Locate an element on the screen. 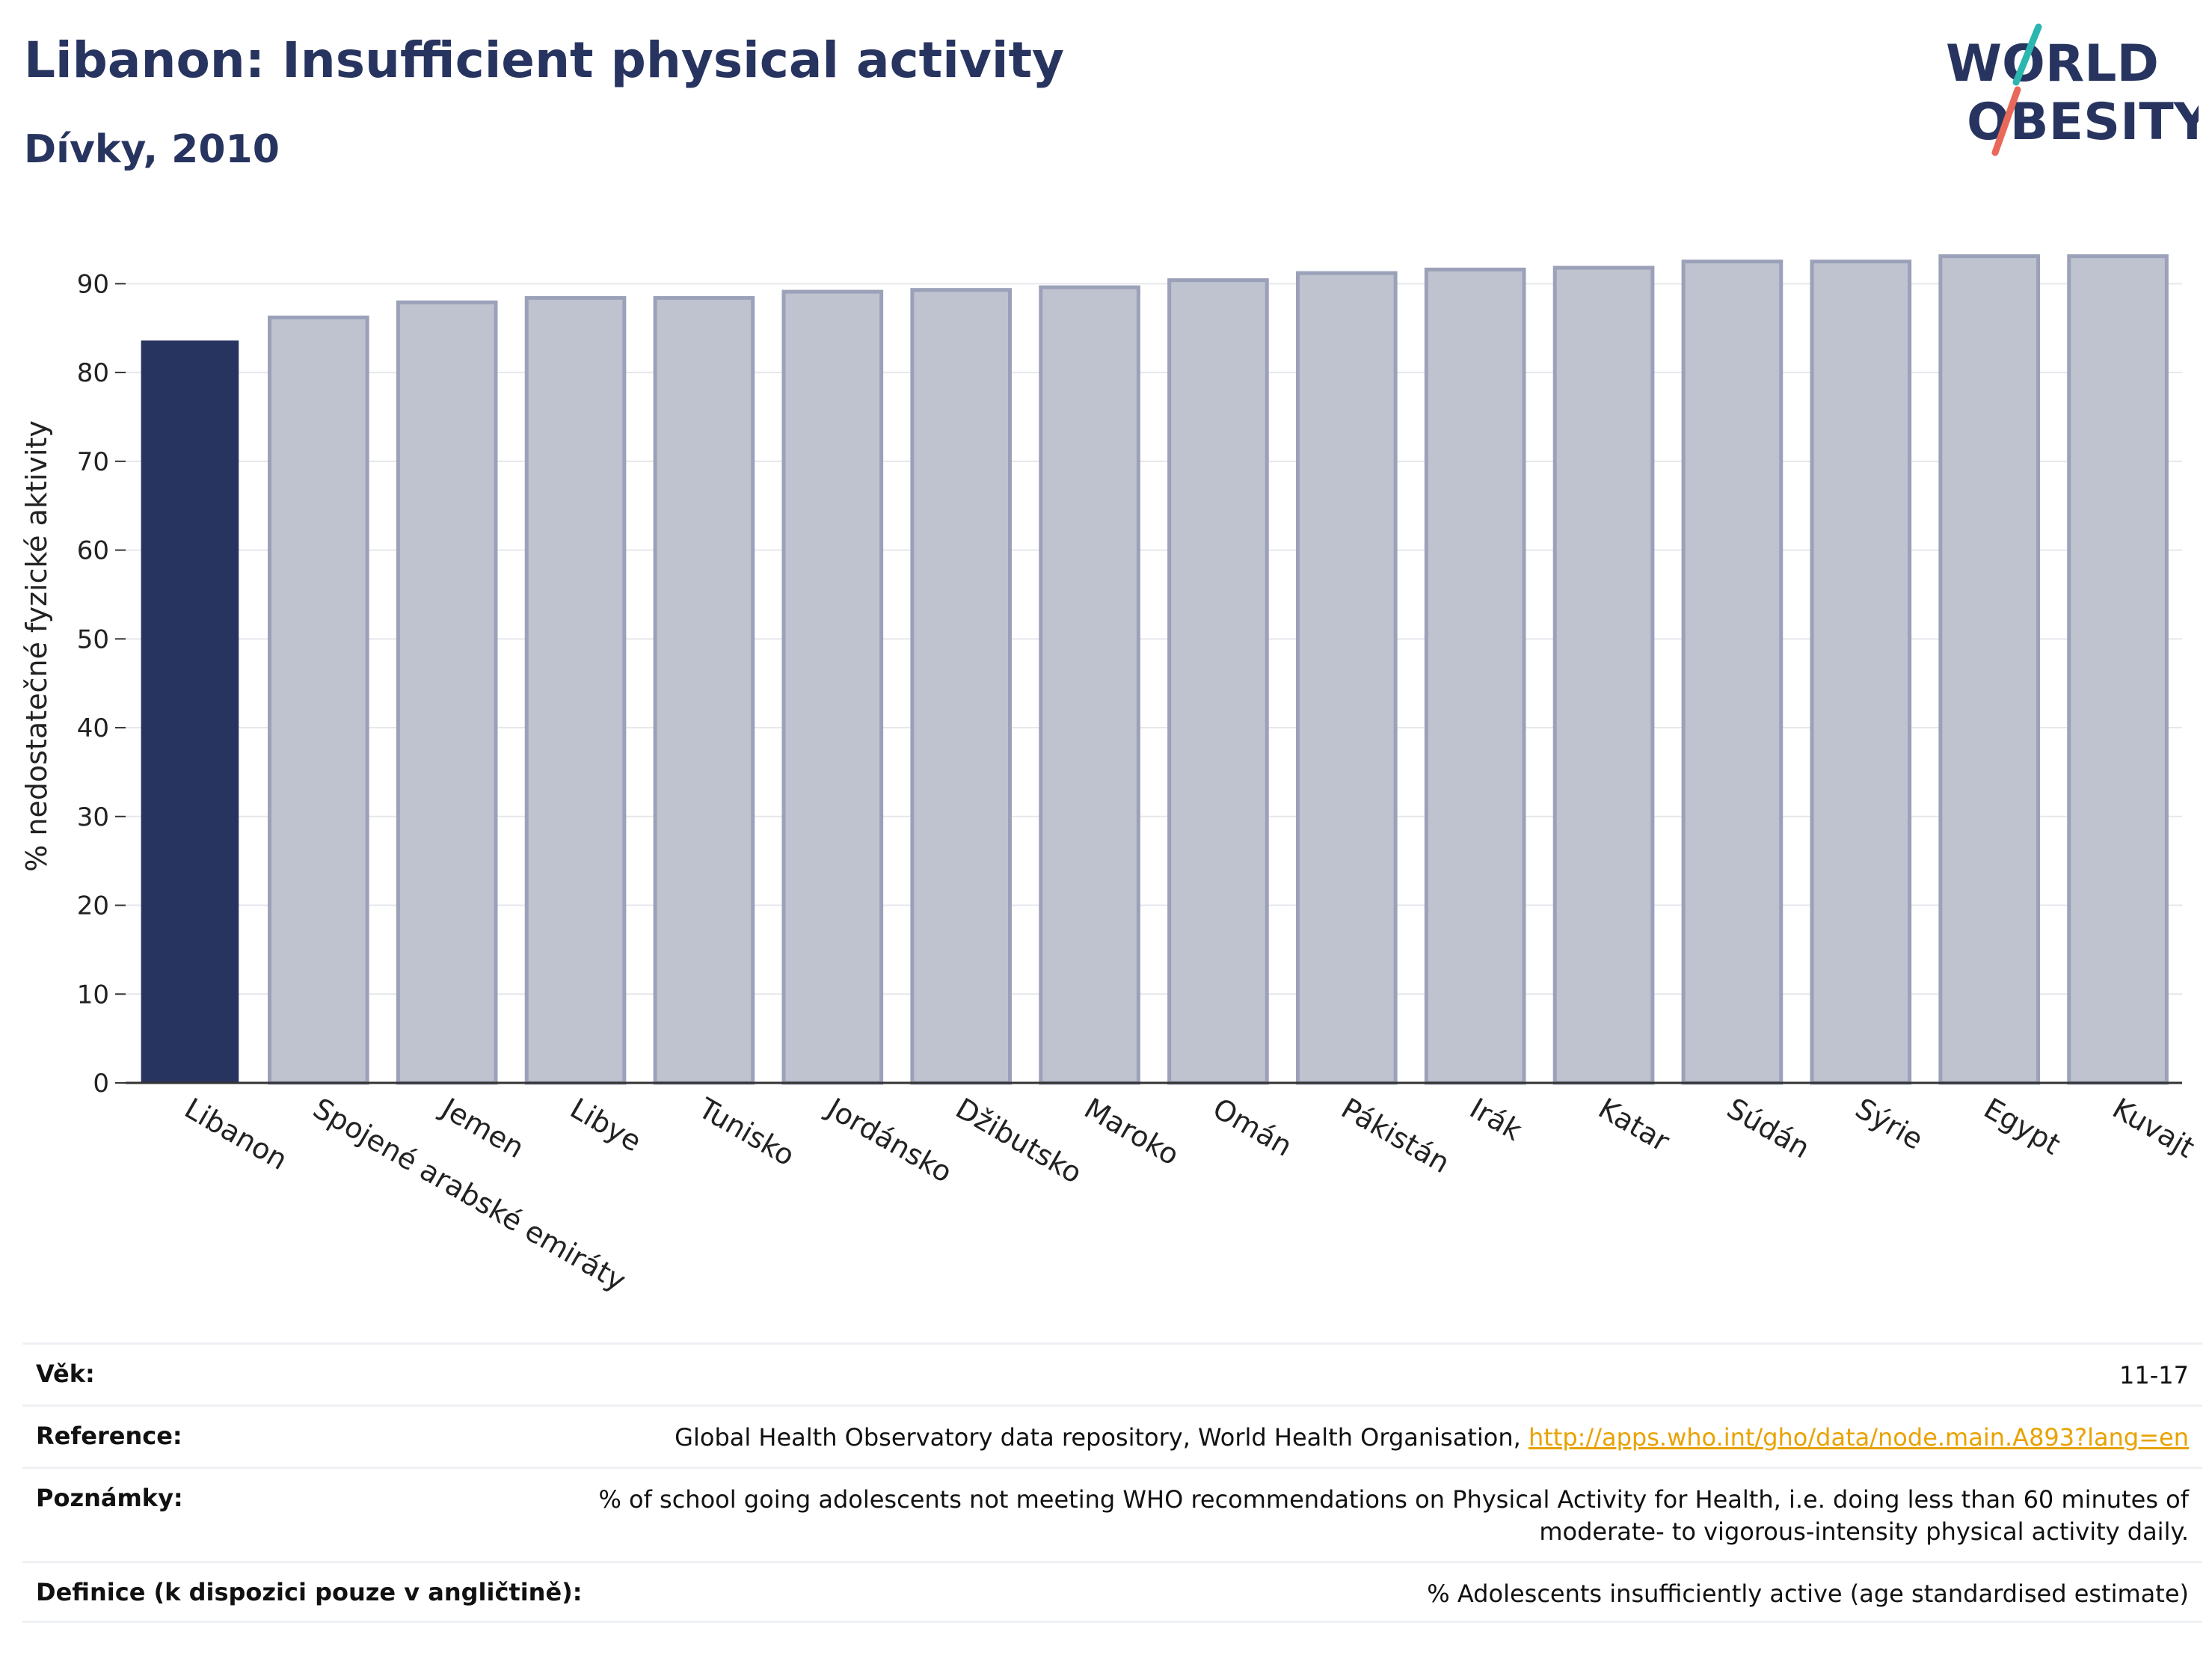 The width and height of the screenshot is (2212, 1655). y-tick-label: 80 is located at coordinates (93, 373).